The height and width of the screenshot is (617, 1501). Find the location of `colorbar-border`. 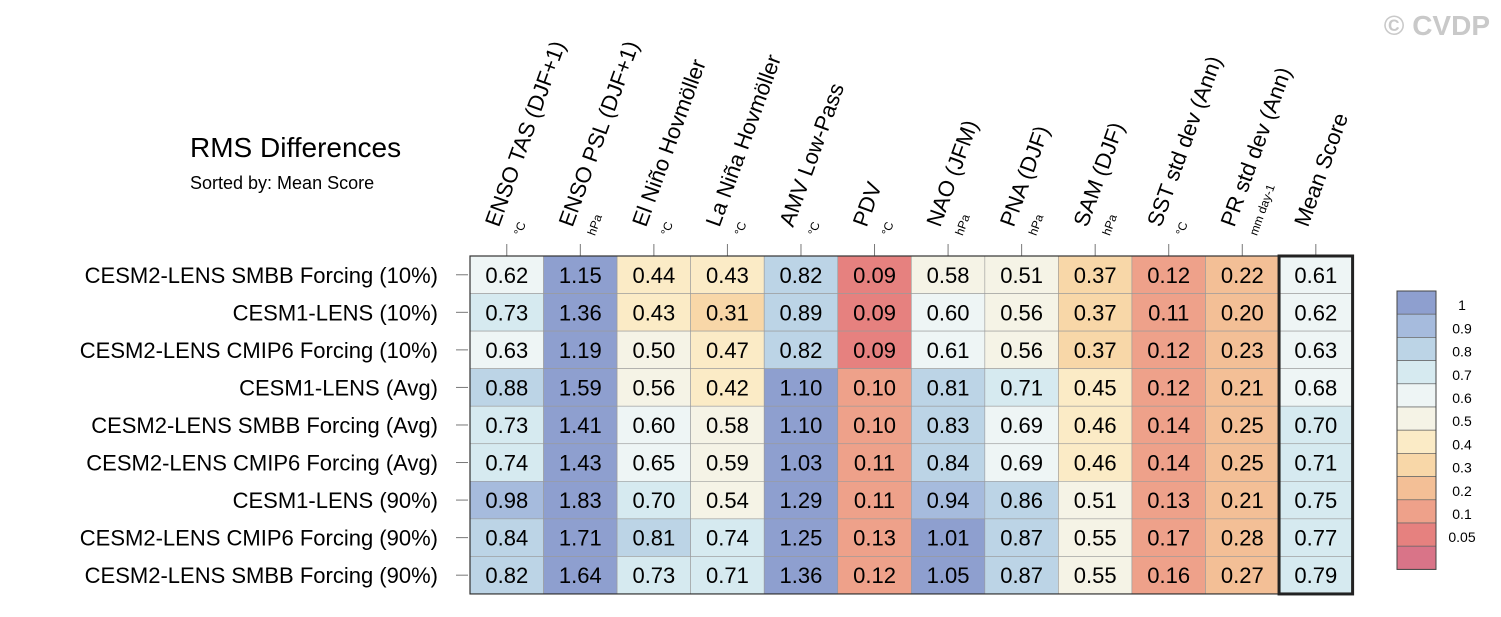

colorbar-border is located at coordinates (1416, 430).